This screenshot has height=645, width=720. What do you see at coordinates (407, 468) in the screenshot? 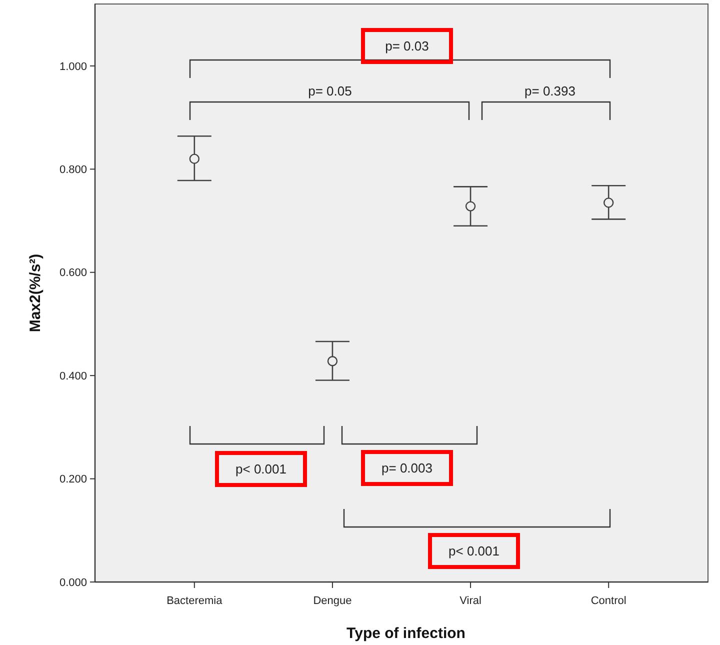
I see `annotation: p= 0.003` at bounding box center [407, 468].